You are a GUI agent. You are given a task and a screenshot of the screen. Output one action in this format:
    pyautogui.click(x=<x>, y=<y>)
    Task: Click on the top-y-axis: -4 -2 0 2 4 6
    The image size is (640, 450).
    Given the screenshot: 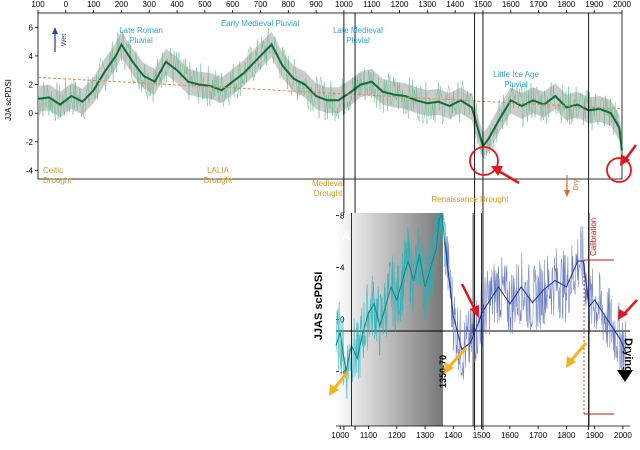 What is the action you would take?
    pyautogui.click(x=32, y=99)
    